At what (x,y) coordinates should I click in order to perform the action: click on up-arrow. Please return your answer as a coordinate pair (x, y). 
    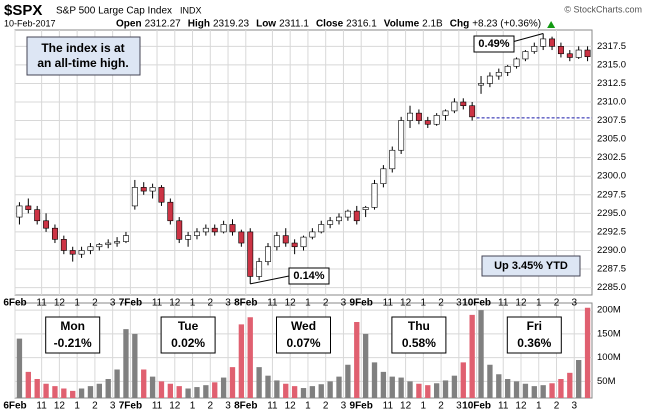
    Looking at the image, I should click on (551, 24).